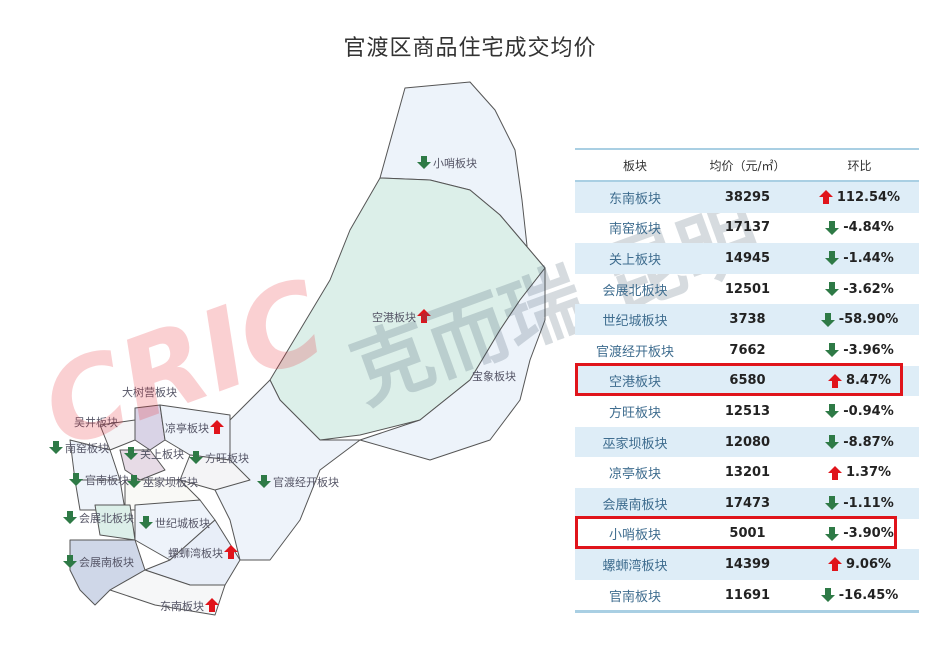 The height and width of the screenshot is (645, 940). Describe the element at coordinates (452, 364) in the screenshot. I see `region-baoxiang` at that location.